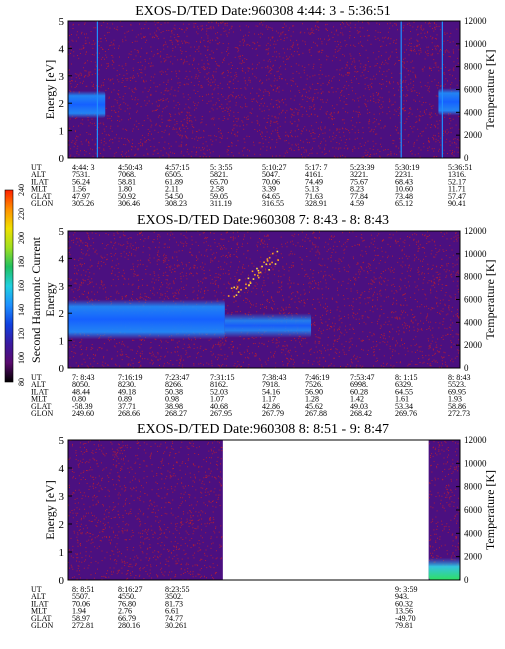  What do you see at coordinates (177, 167) in the screenshot?
I see `table-cell: 4:57:15` at bounding box center [177, 167].